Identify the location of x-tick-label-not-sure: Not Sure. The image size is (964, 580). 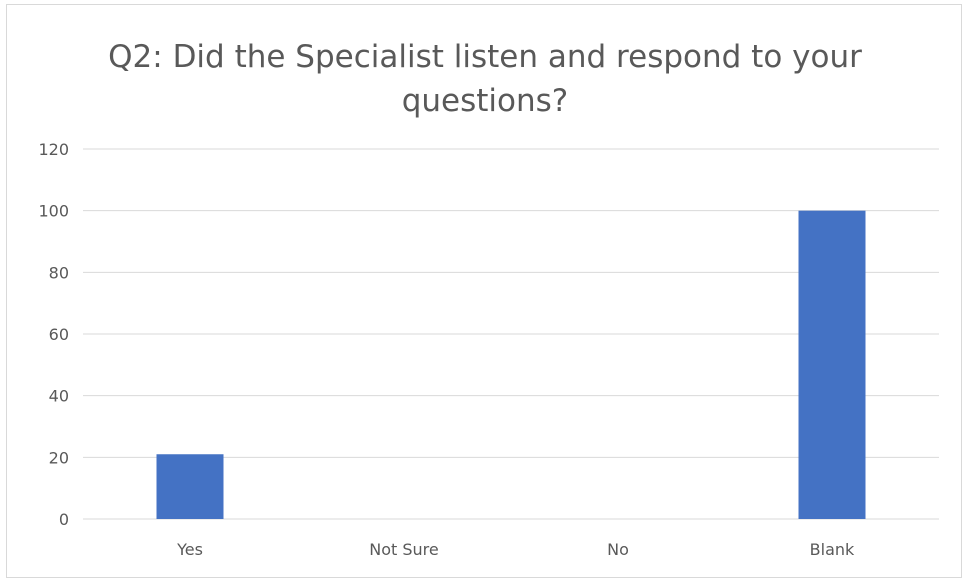
(403, 549).